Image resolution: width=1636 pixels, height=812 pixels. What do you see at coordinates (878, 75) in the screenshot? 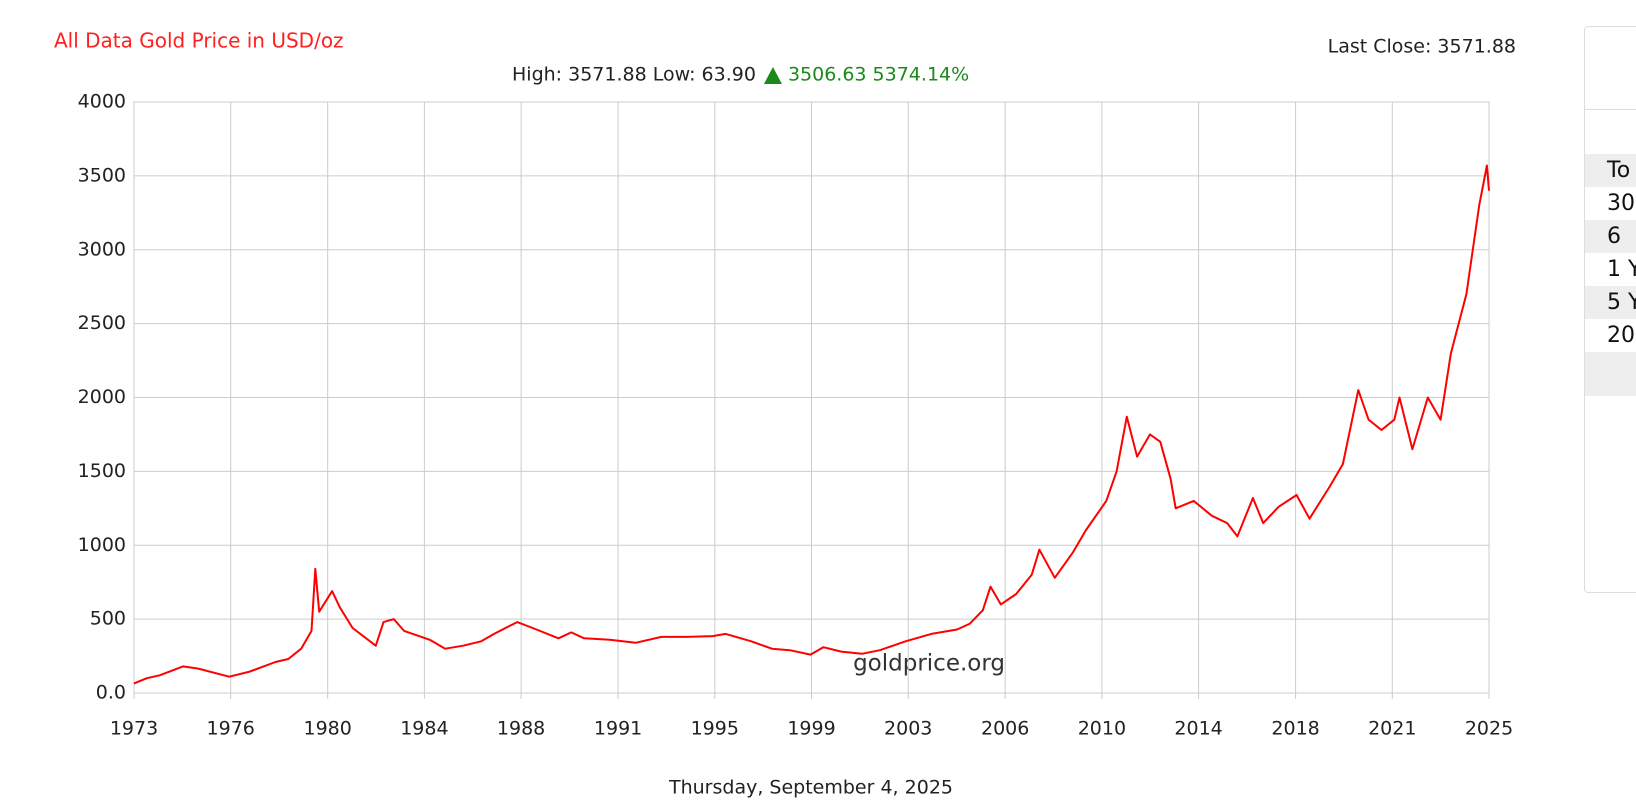
I see `change: 3506.63 5374.14%` at bounding box center [878, 75].